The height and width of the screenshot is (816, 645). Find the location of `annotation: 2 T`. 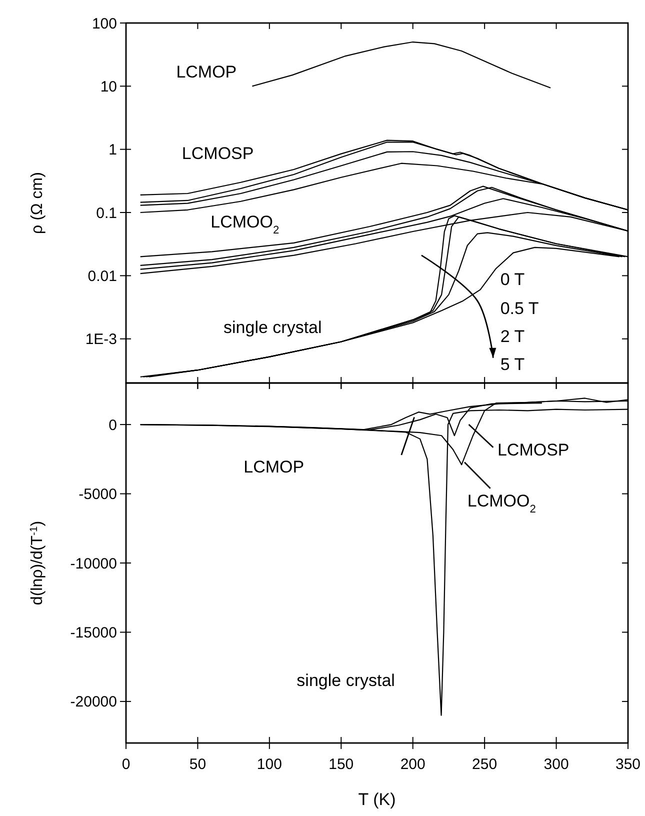

annotation: 2 T is located at coordinates (512, 336).